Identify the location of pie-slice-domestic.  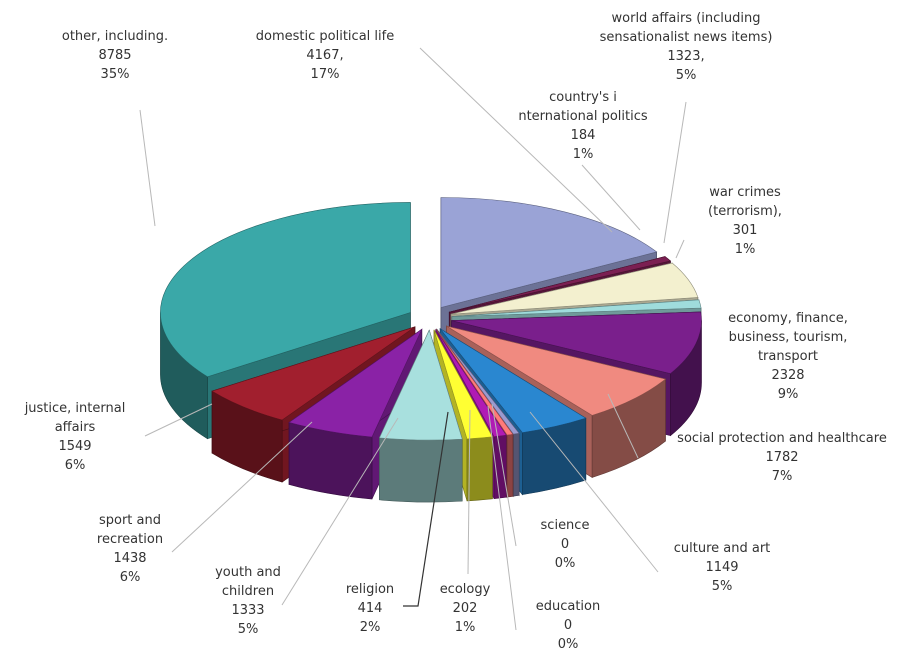
(549, 252).